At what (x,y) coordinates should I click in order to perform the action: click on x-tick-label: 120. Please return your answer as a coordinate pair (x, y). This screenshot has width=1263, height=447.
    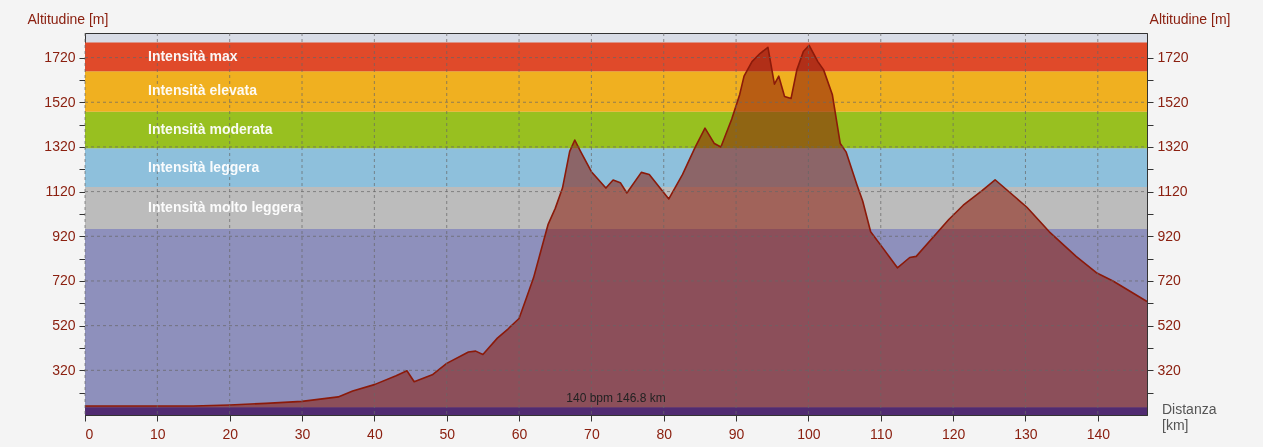
    Looking at the image, I should click on (953, 433).